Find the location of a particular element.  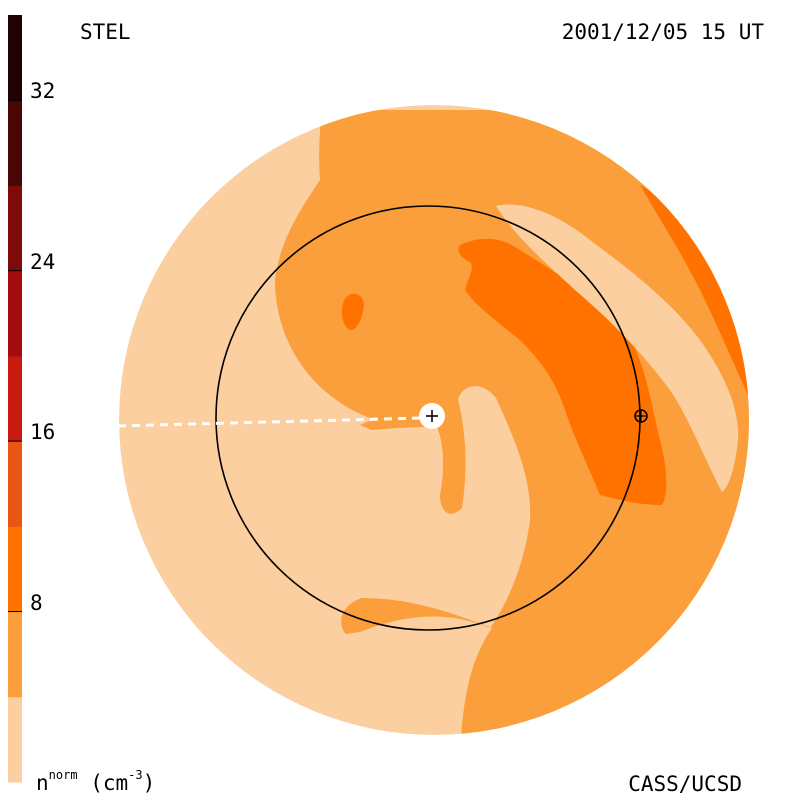

density-region-low-streak is located at coordinates (617, 348).